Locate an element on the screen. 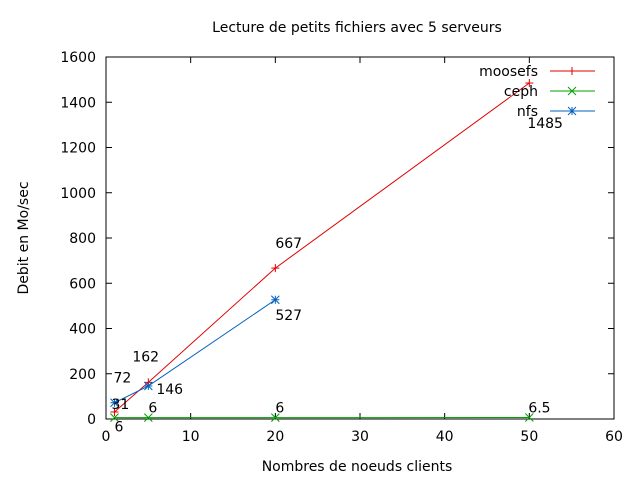  data-label-moosefs: 31 is located at coordinates (120, 405).